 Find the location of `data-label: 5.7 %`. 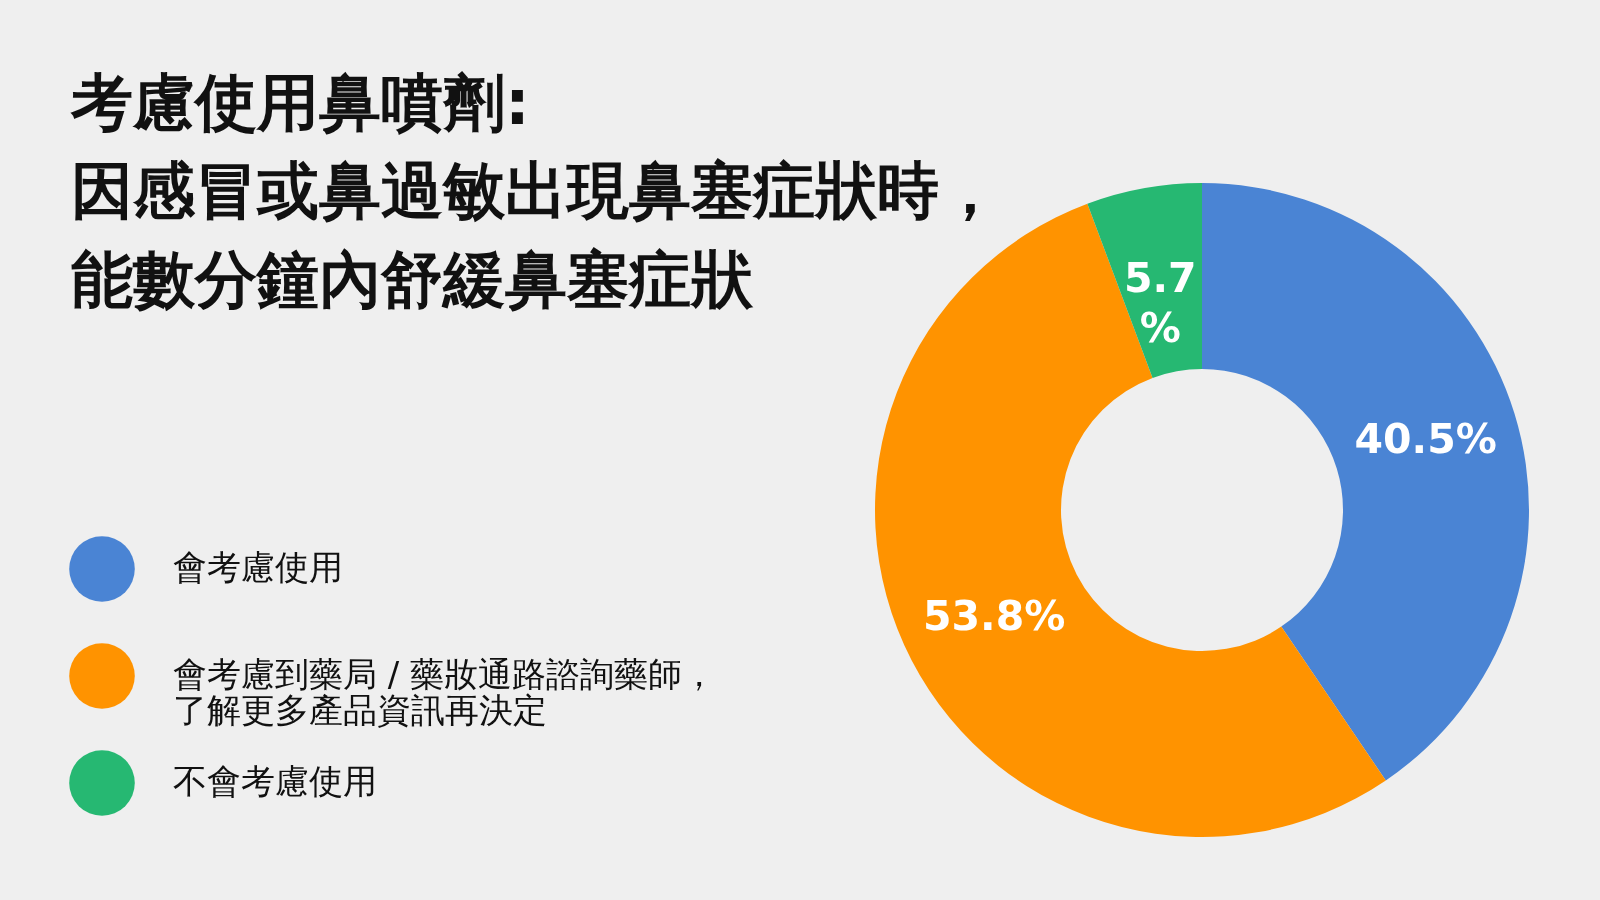

data-label: 5.7 % is located at coordinates (1160, 302).